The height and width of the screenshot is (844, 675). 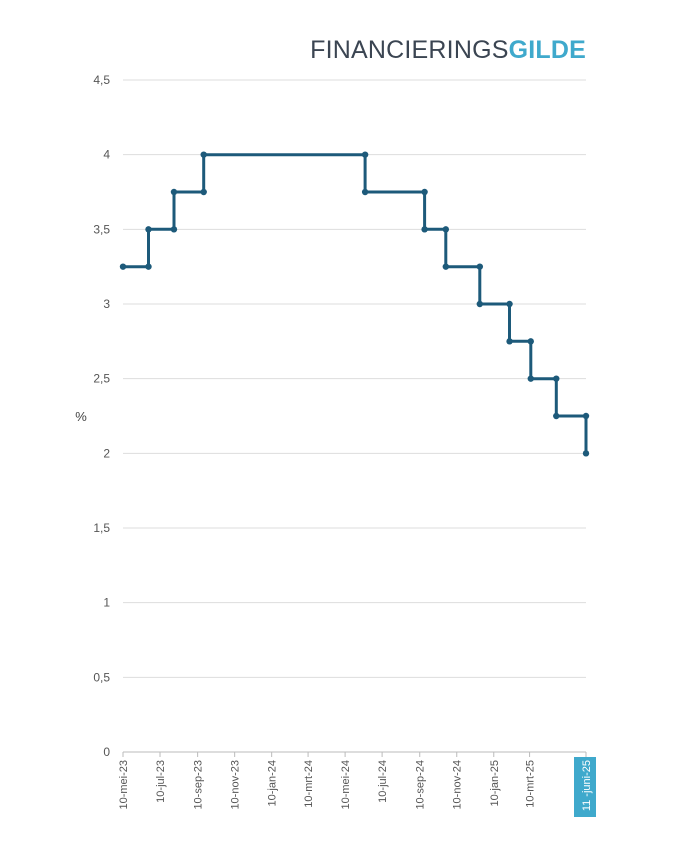 What do you see at coordinates (124, 785) in the screenshot?
I see `x-tick-label: 10-mei-23` at bounding box center [124, 785].